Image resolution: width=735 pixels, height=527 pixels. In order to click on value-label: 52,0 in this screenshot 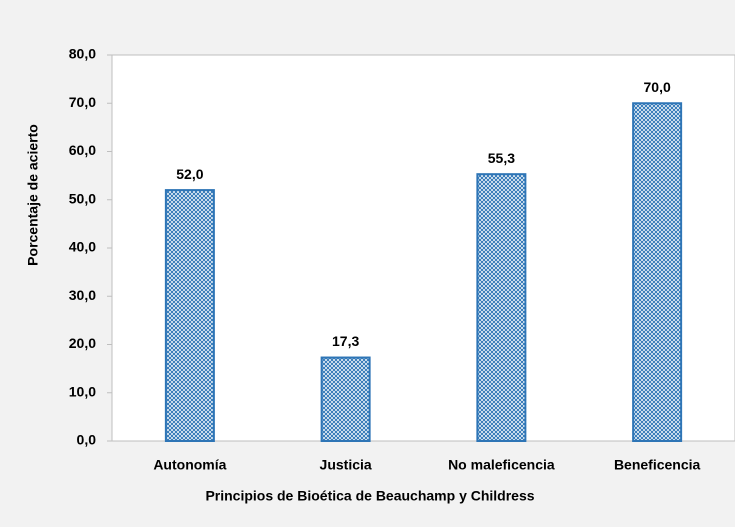, I will do `click(189, 174)`.